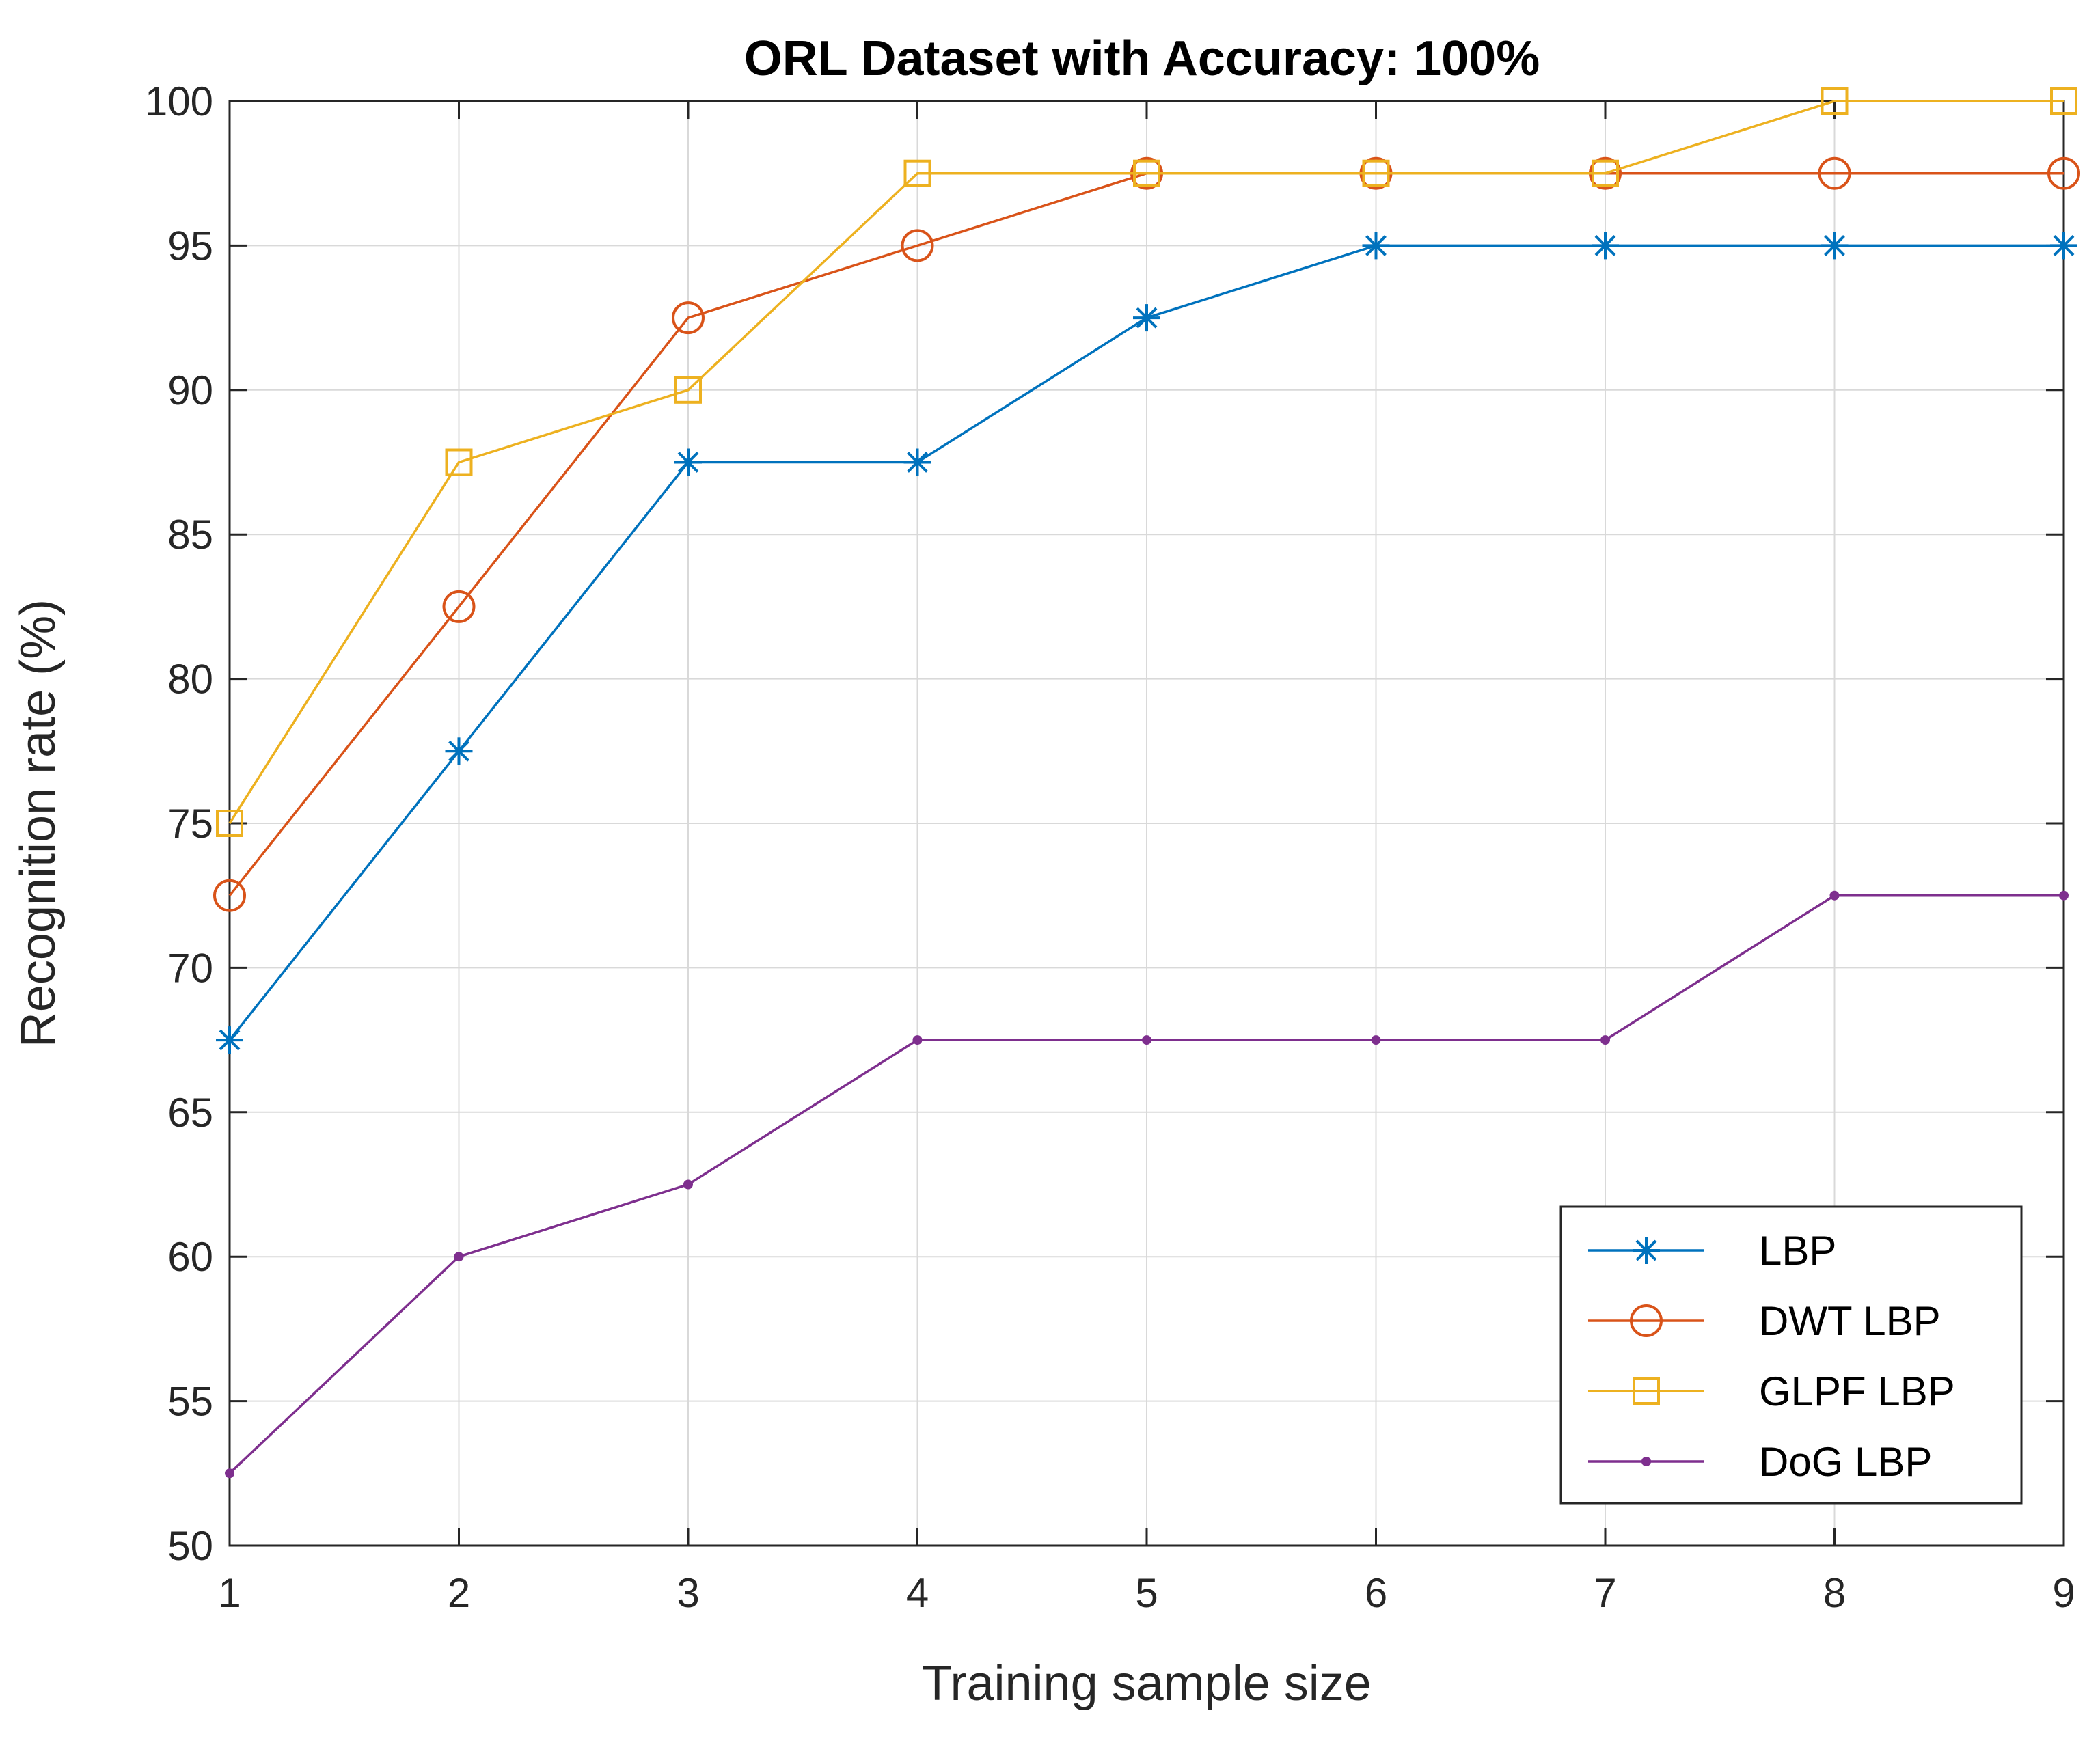 The image size is (2100, 1743). Describe the element at coordinates (1146, 1593) in the screenshot. I see `x-tick-label: 5` at that location.